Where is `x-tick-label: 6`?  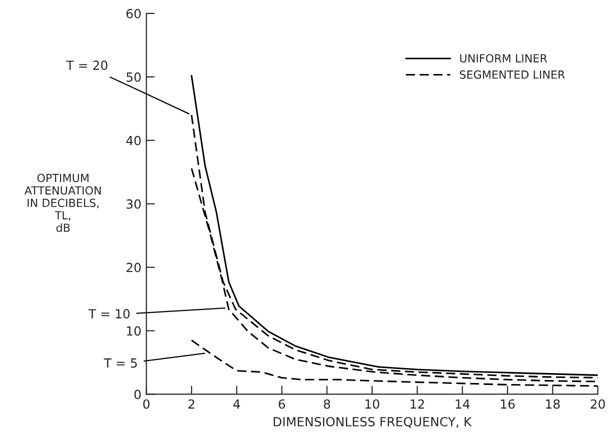
x-tick-label: 6 is located at coordinates (282, 404).